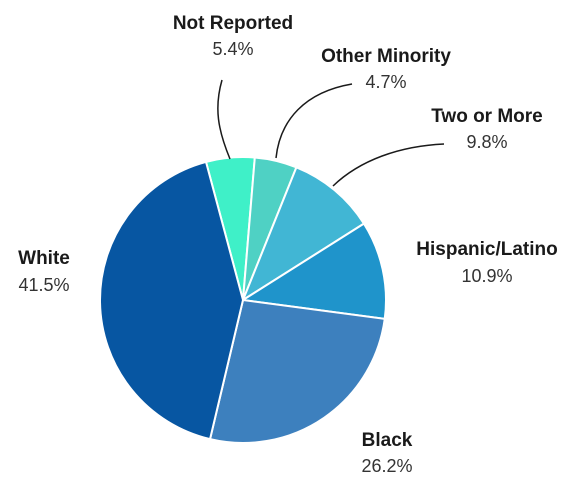 The image size is (583, 479). Describe the element at coordinates (233, 23) in the screenshot. I see `slice-label-not-reported: Not Reported` at that location.